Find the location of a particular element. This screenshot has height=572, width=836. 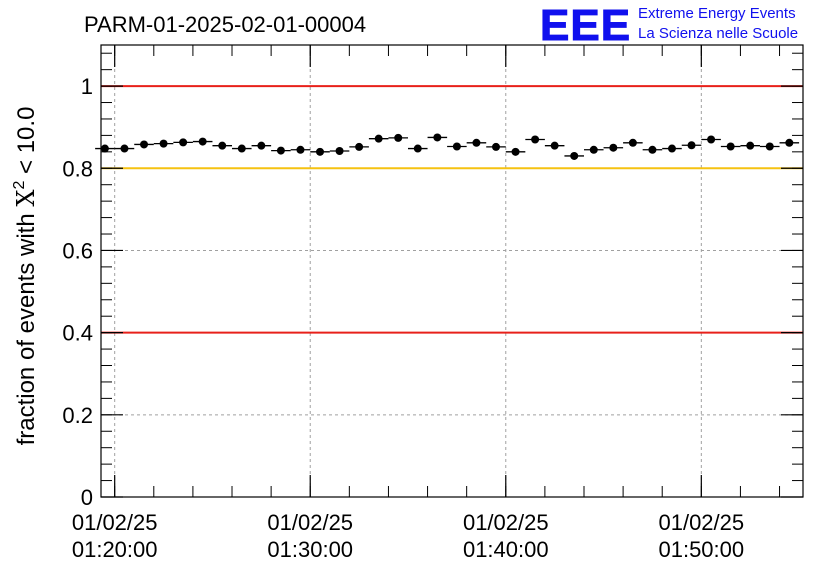

eee-logo-mark: EEE is located at coordinates (585, 25).